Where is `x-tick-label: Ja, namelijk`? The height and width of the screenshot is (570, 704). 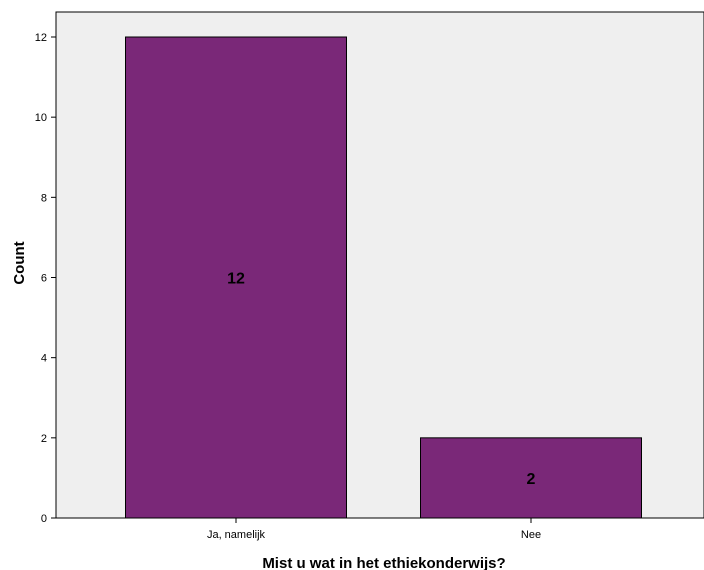 x-tick-label: Ja, namelijk is located at coordinates (236, 535).